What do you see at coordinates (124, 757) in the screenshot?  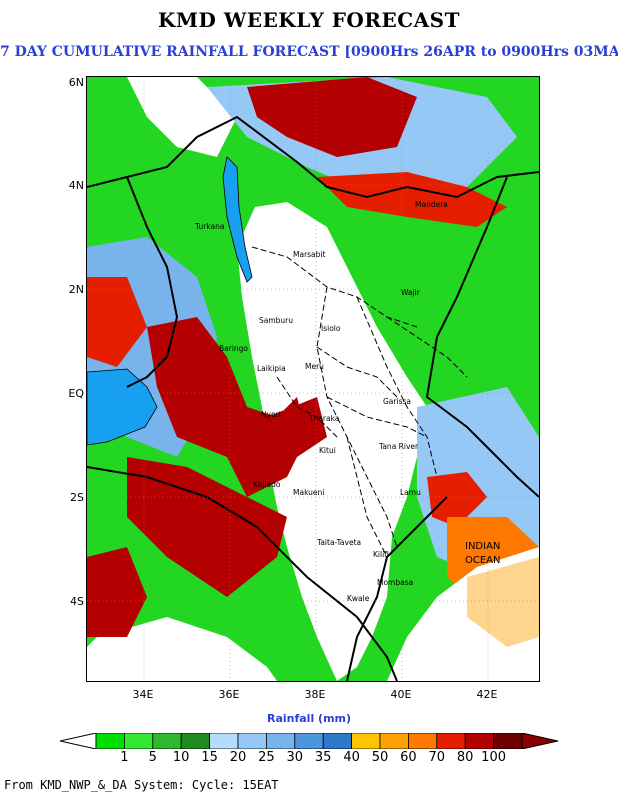 I see `colorbar-level-label: 1` at bounding box center [124, 757].